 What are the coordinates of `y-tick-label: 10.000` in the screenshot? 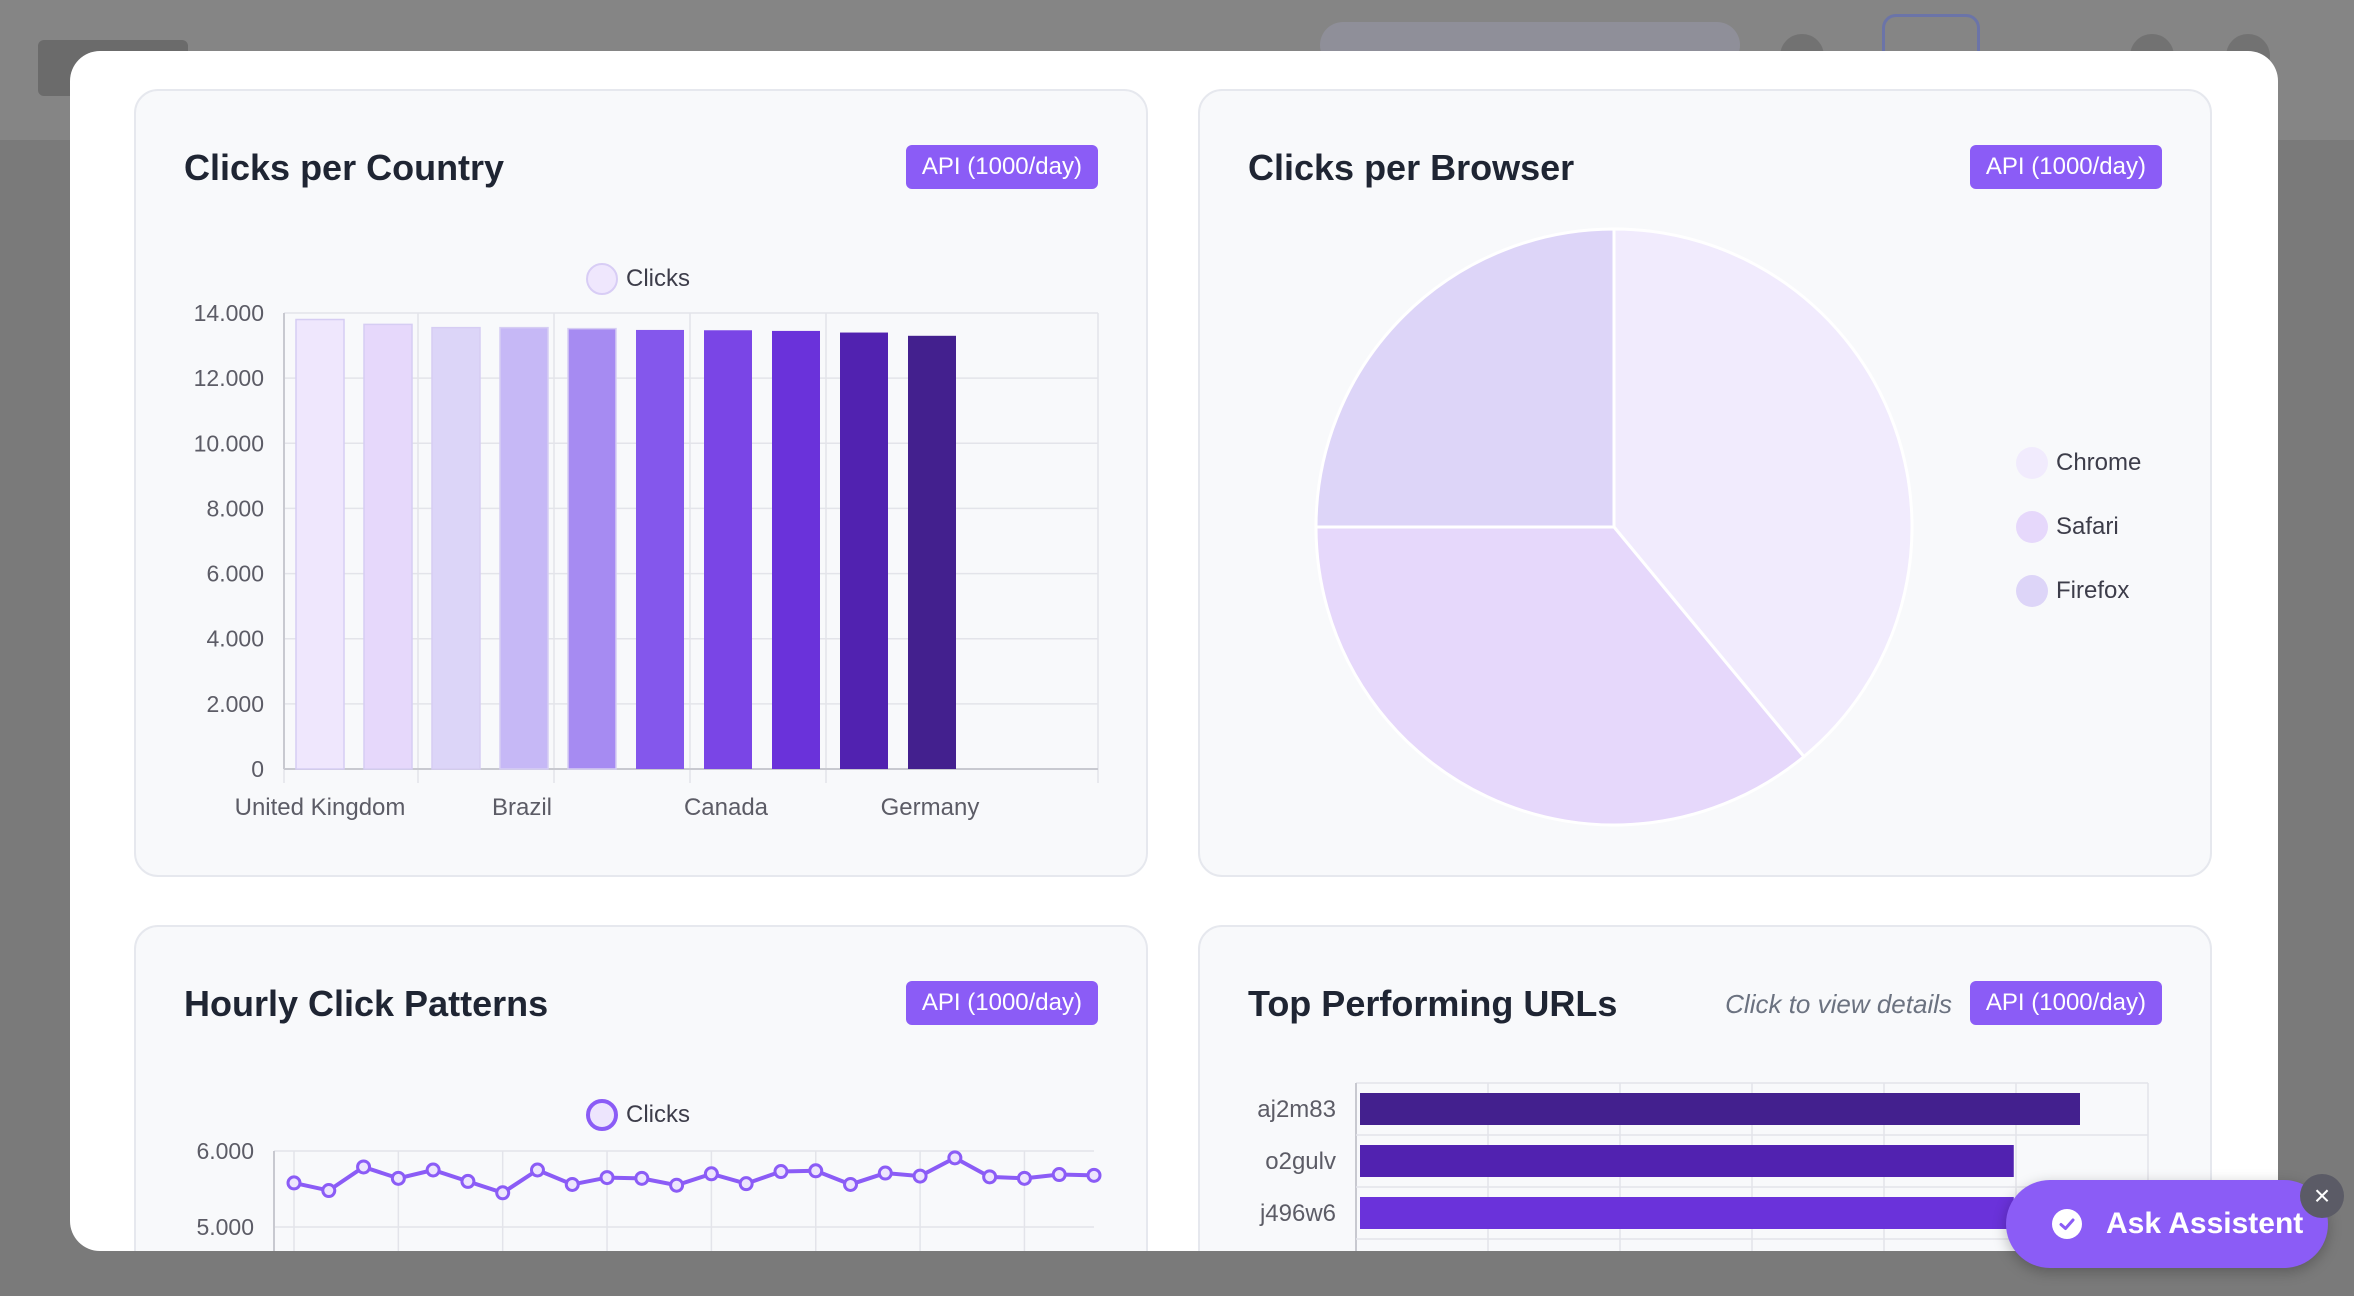 It's located at (229, 443).